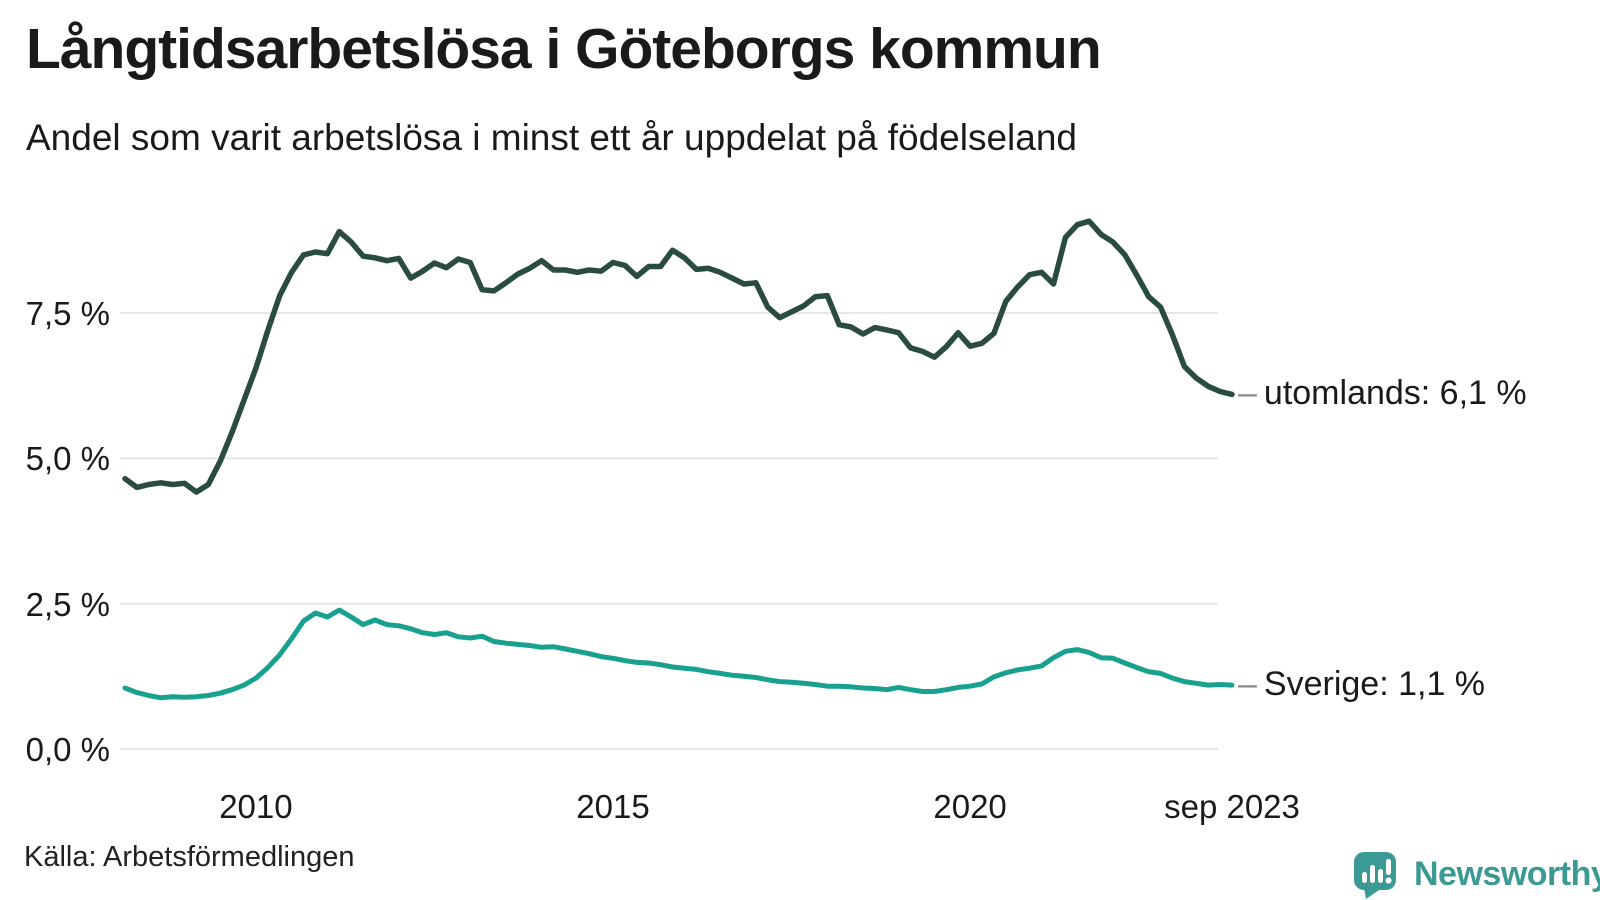  Describe the element at coordinates (256, 806) in the screenshot. I see `x-axis-tick-label: 2010` at that location.